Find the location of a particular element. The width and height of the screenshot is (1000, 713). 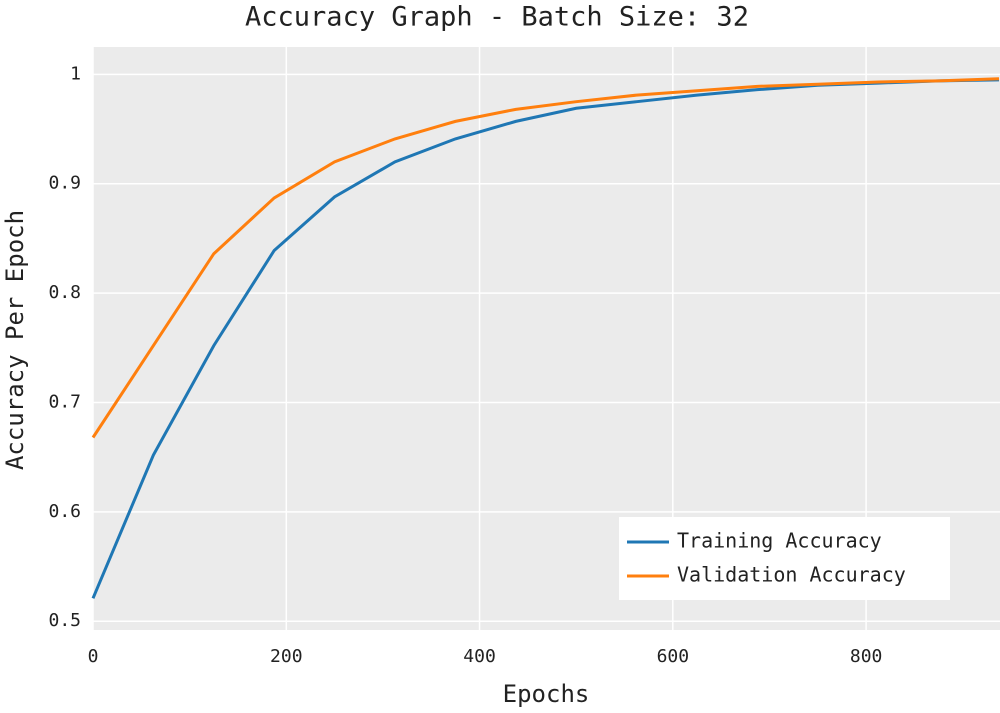

y-tick-label: 0.6 is located at coordinates (64, 511).